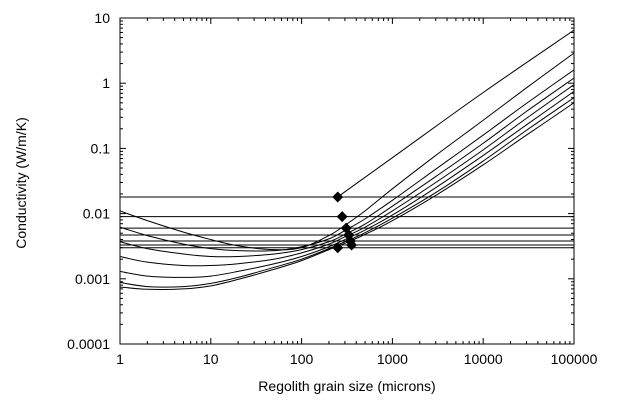  I want to click on x-tick-label: 1000, so click(392, 359).